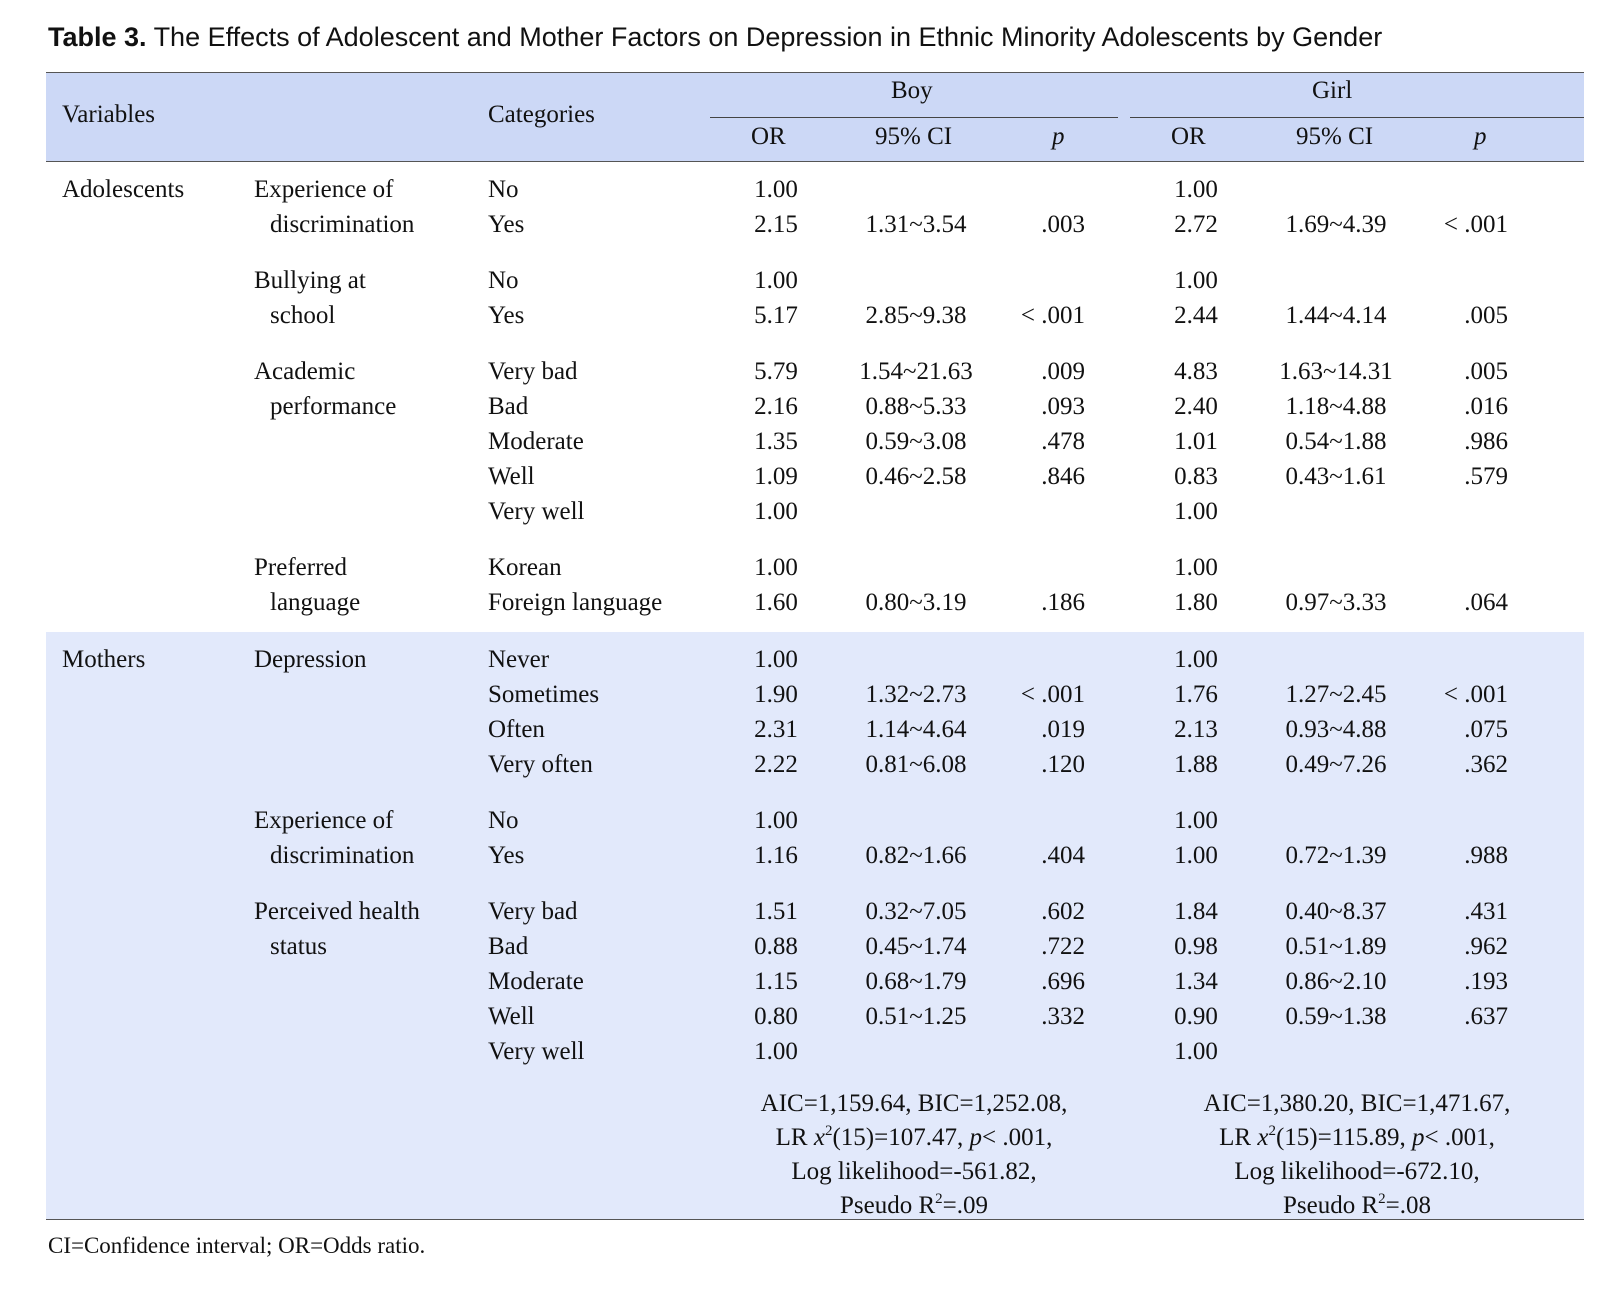  What do you see at coordinates (1480, 136) in the screenshot?
I see `header-girl-p: p` at bounding box center [1480, 136].